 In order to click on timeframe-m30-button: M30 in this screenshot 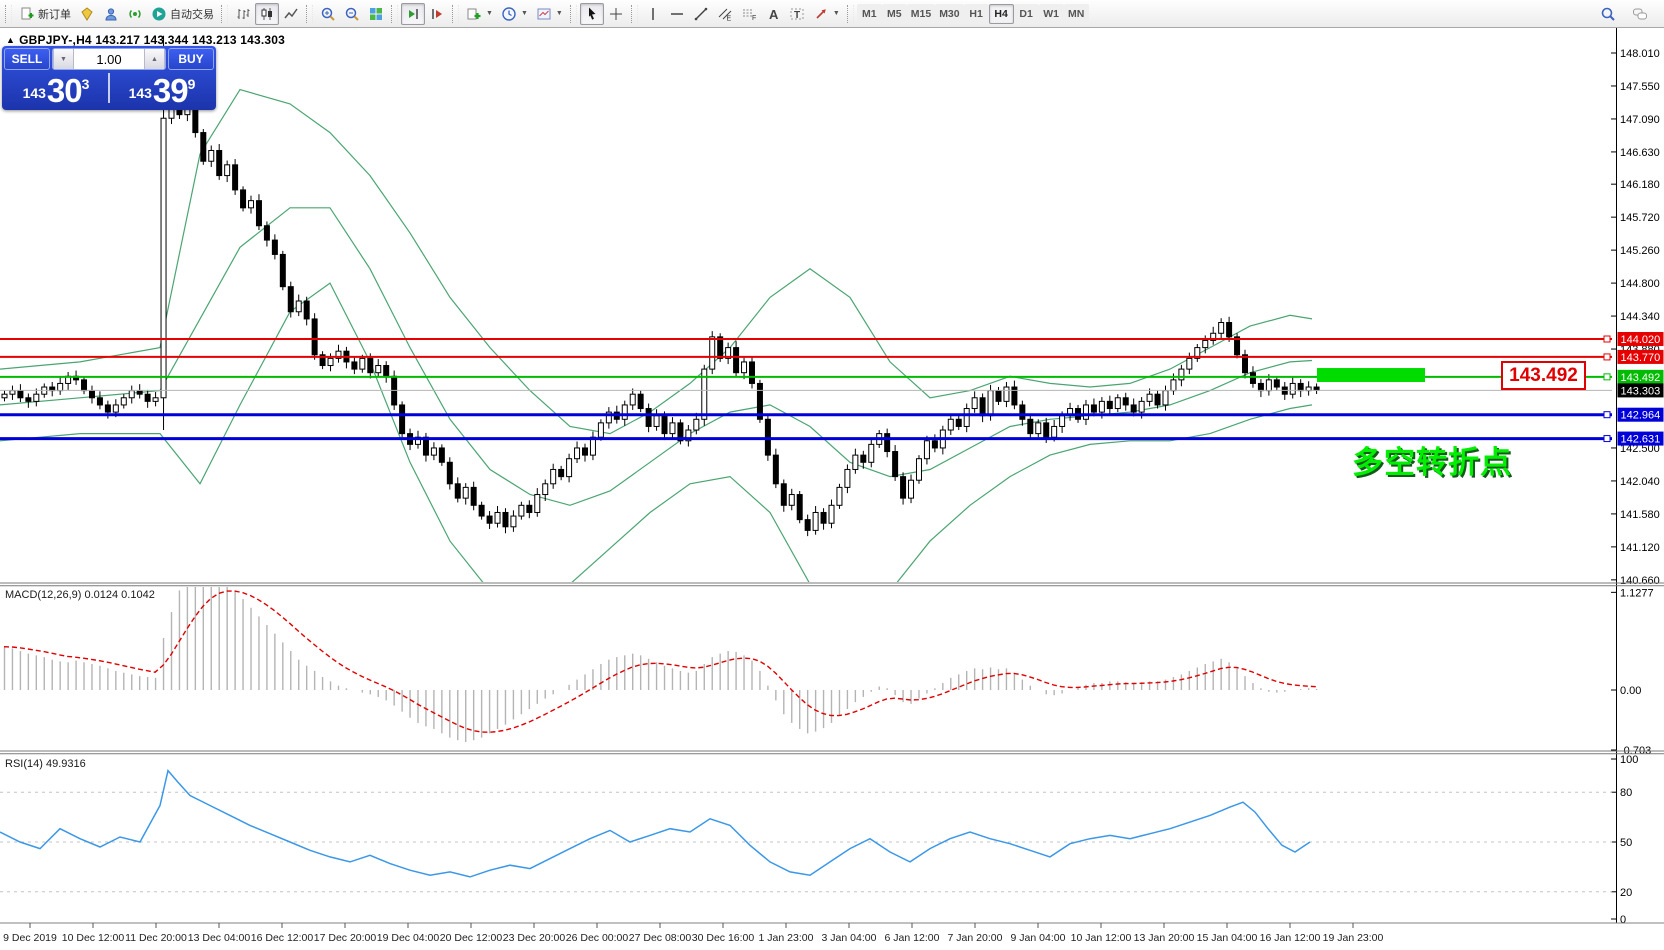, I will do `click(949, 13)`.